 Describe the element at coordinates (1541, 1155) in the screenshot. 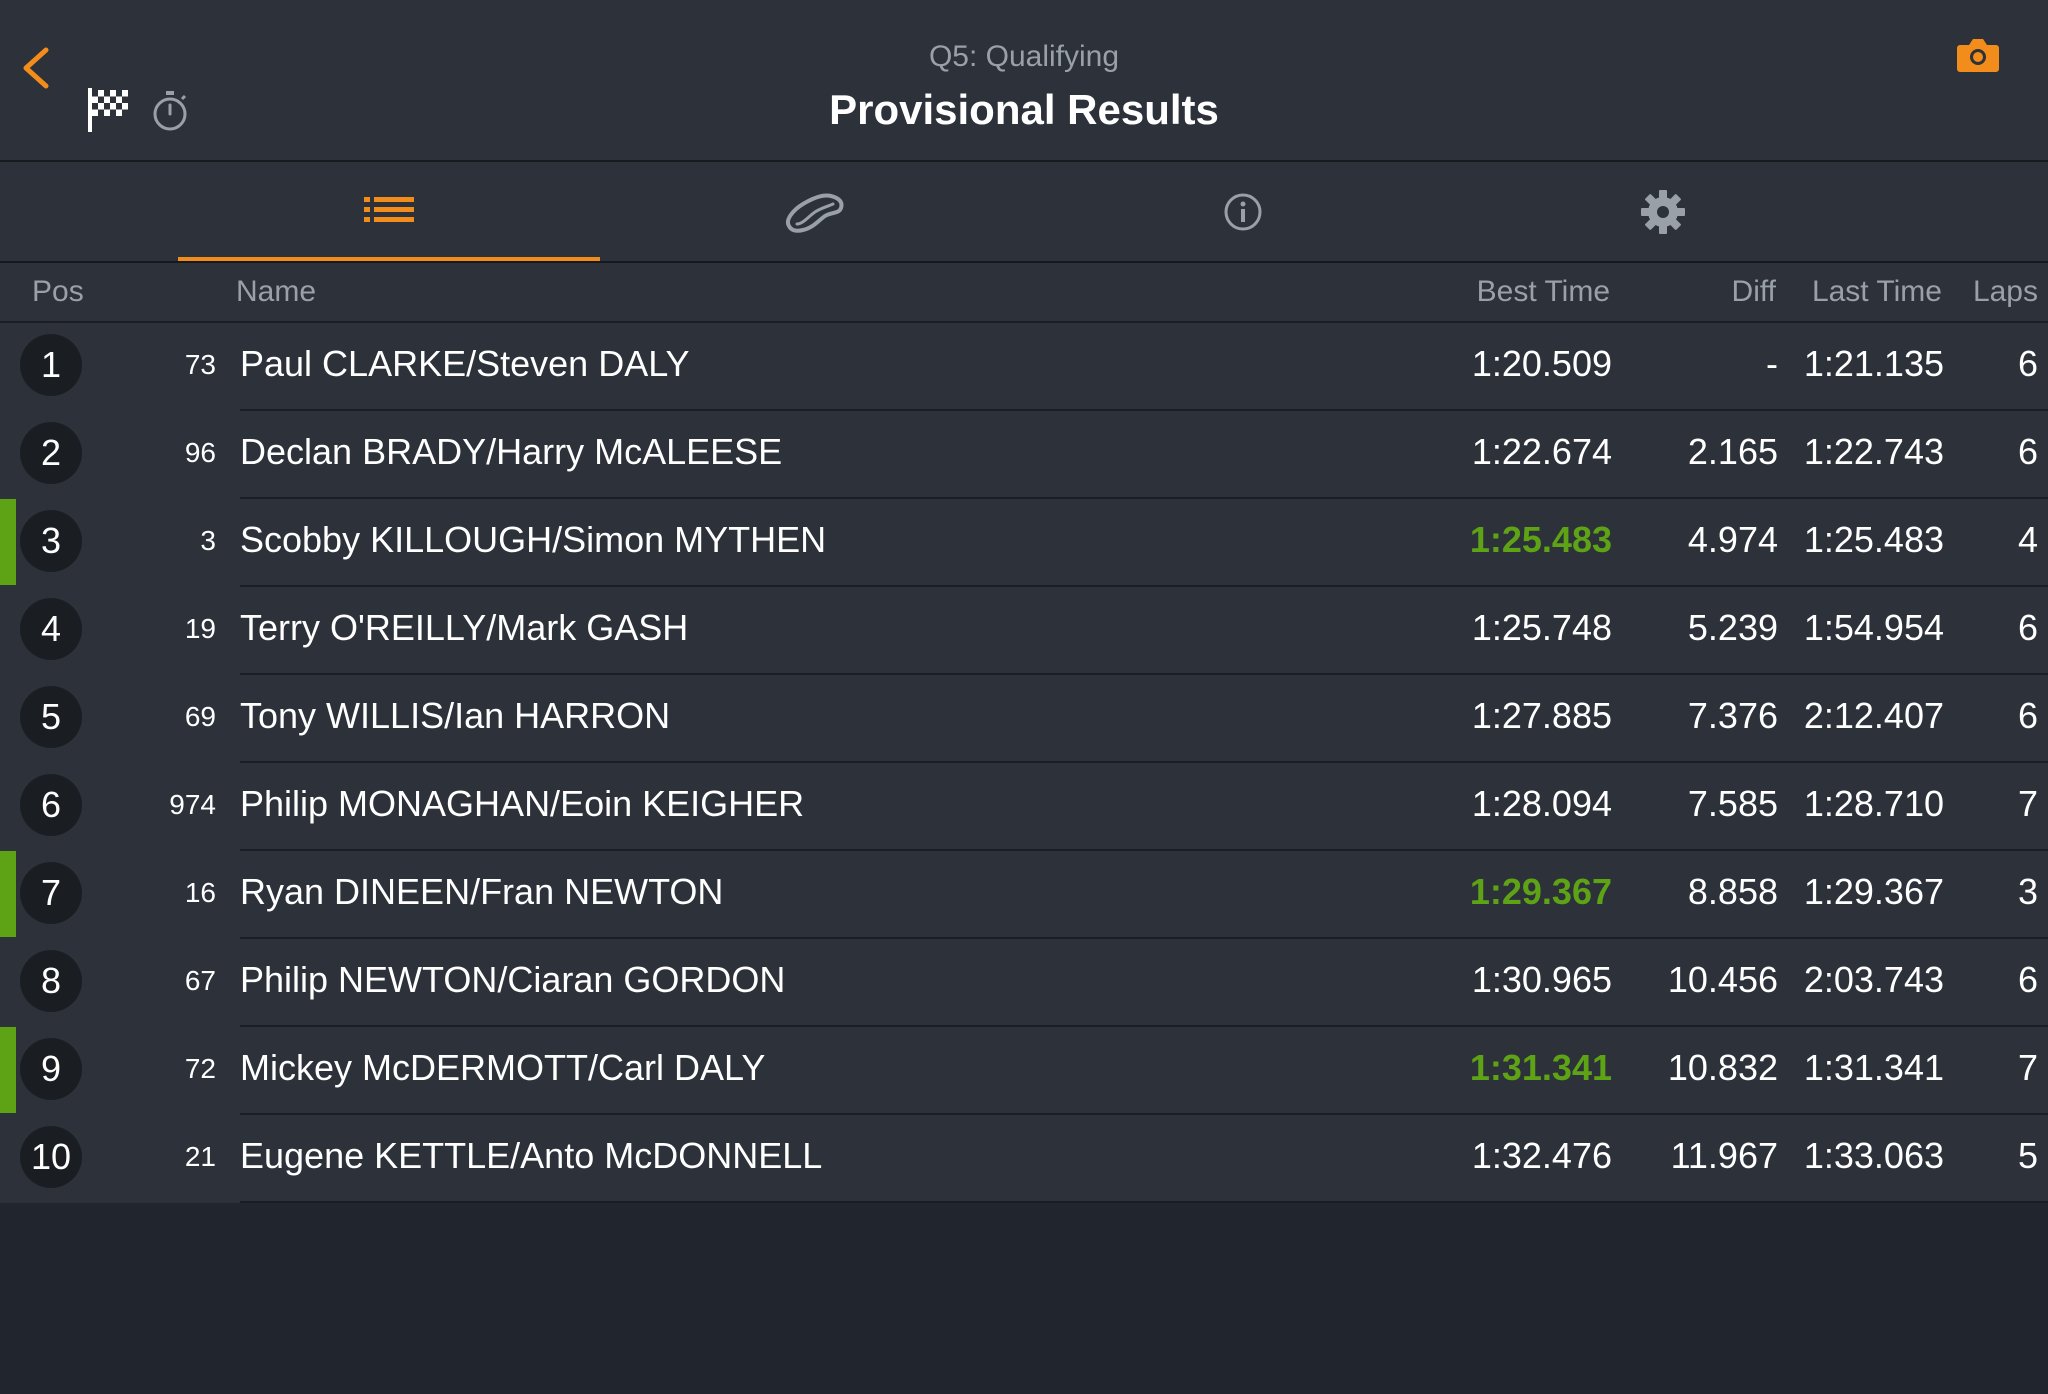

I see `best-time: 1:32.476` at that location.